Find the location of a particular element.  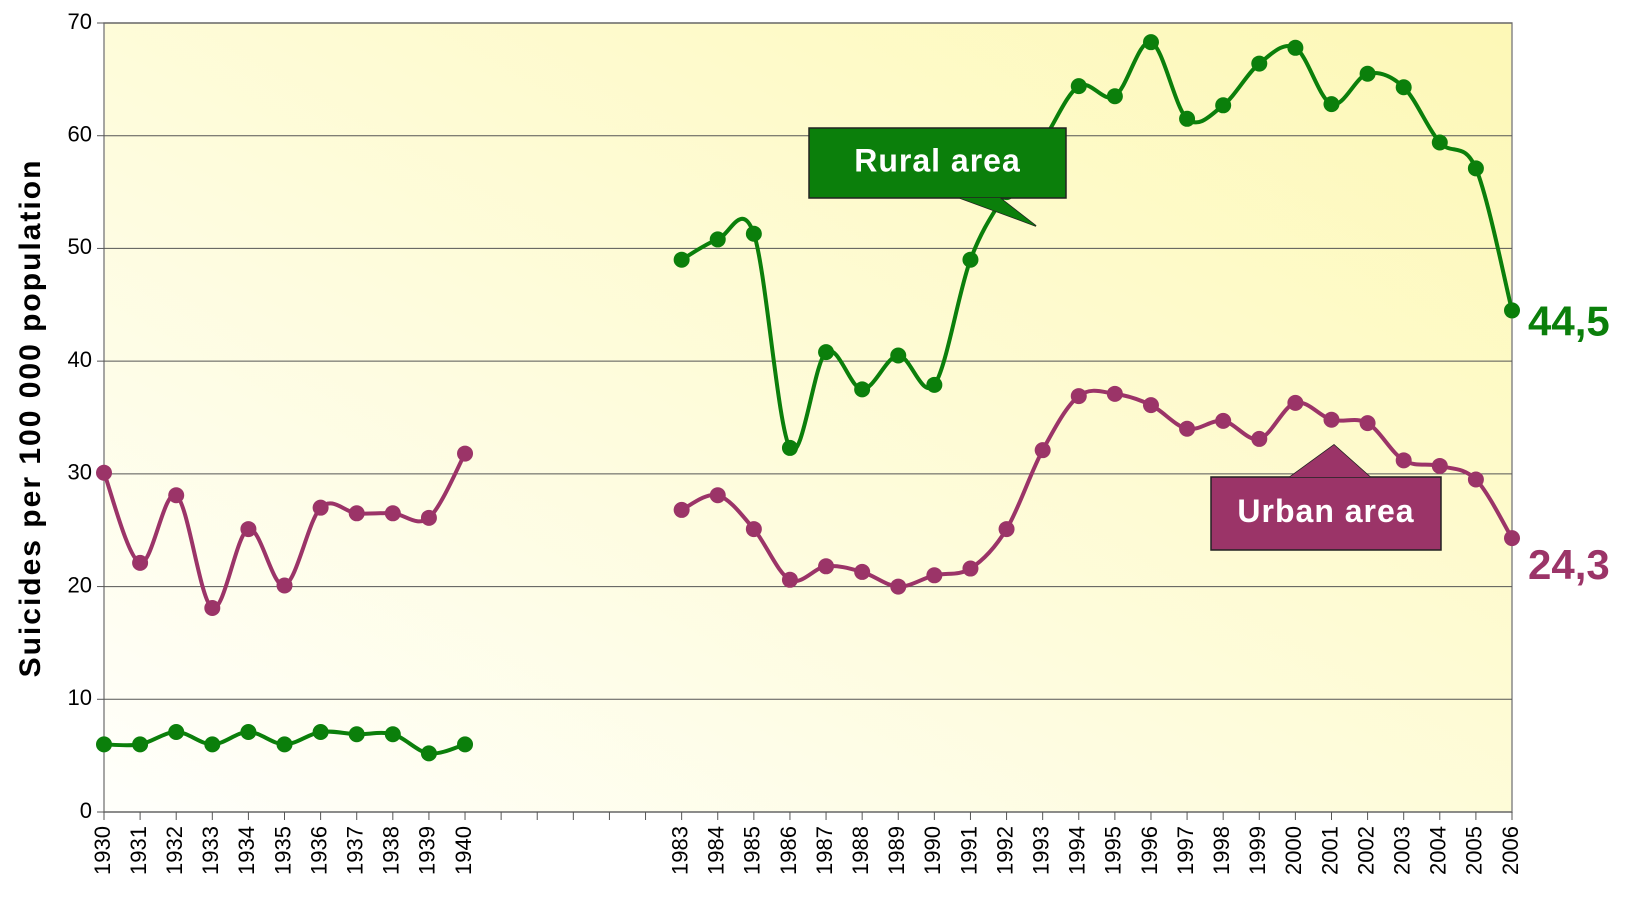

x-tick-label: 1931 is located at coordinates (138, 850).